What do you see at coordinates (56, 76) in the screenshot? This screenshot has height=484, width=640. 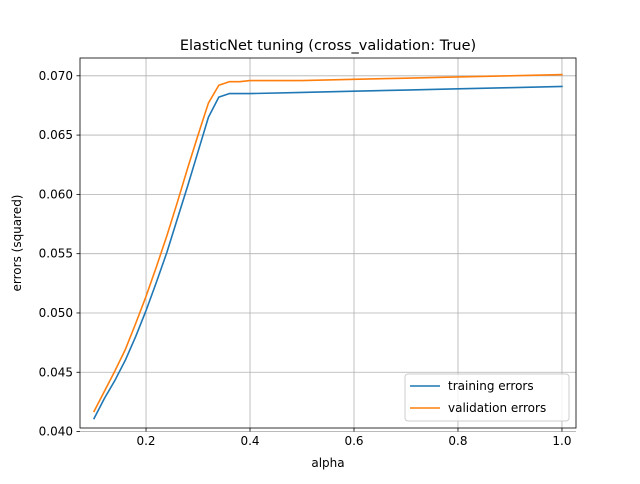 I see `y-tick-label: 0.070` at bounding box center [56, 76].